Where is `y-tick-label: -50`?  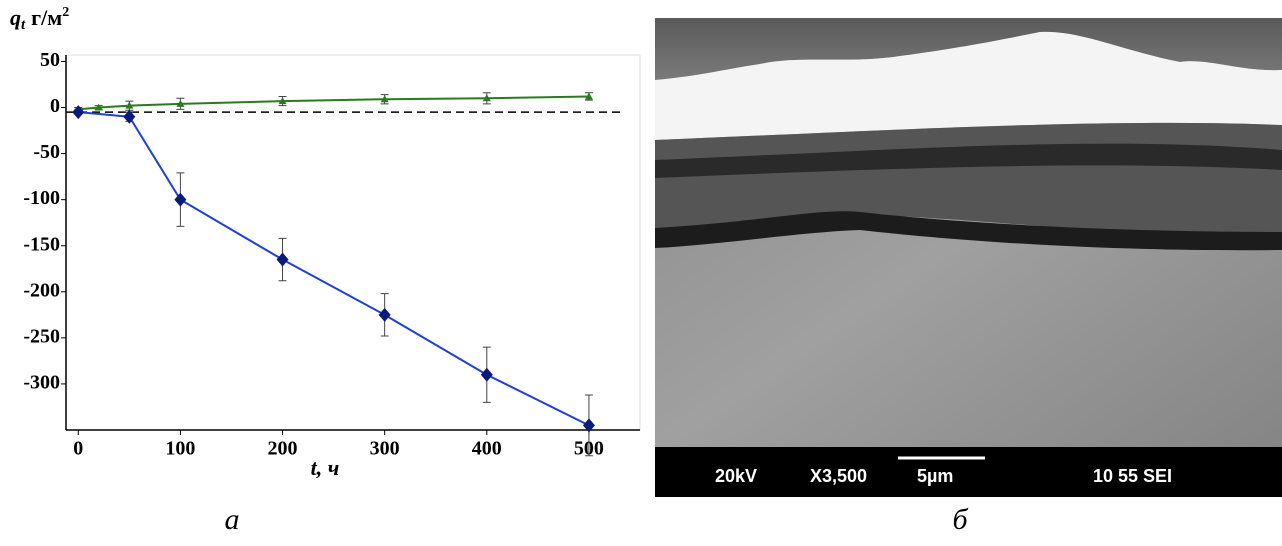 y-tick-label: -50 is located at coordinates (46, 152).